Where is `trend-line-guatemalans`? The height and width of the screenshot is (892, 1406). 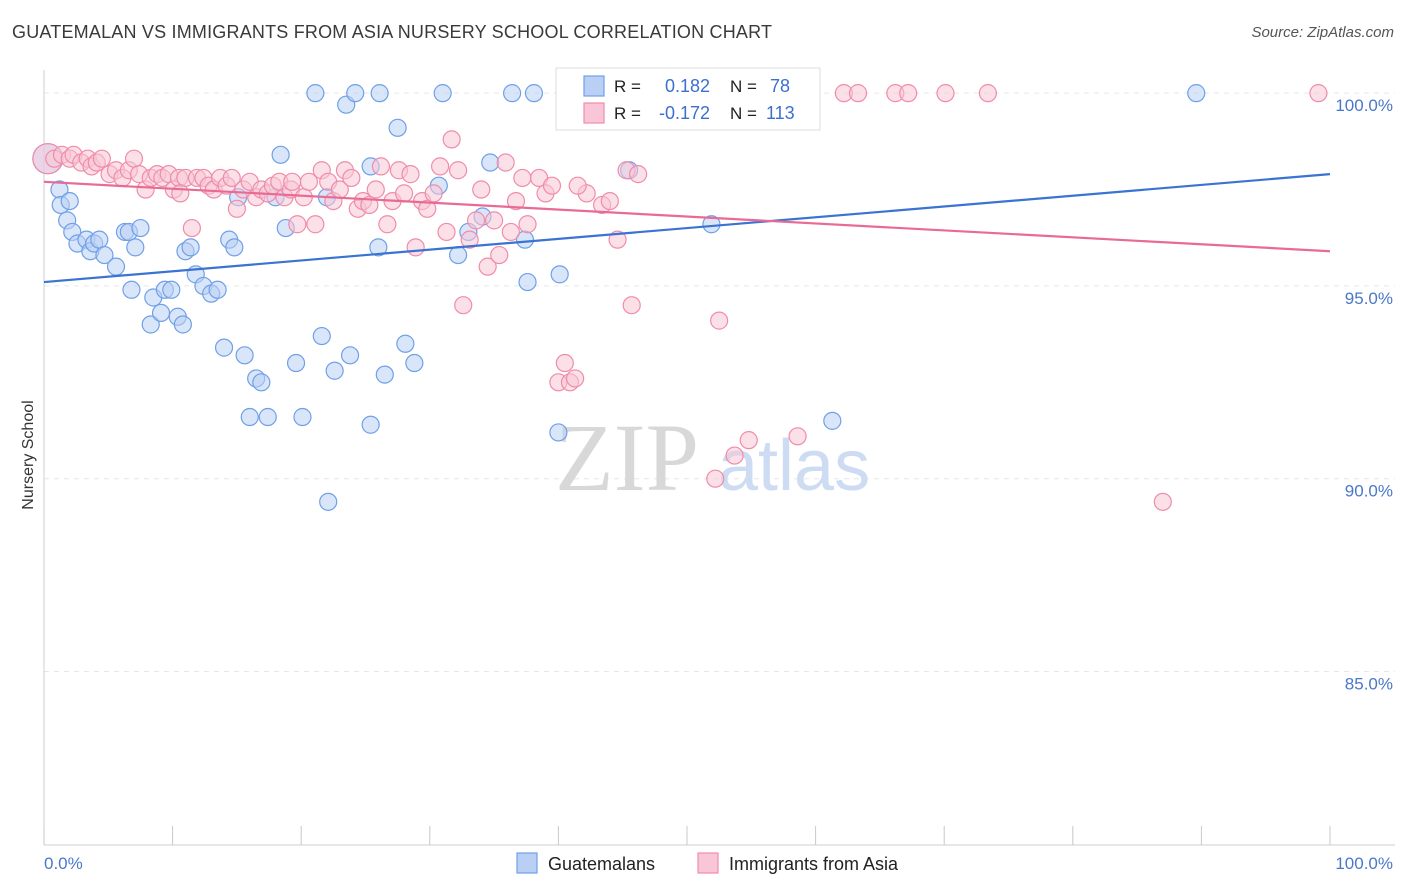 trend-line-guatemalans is located at coordinates (687, 228).